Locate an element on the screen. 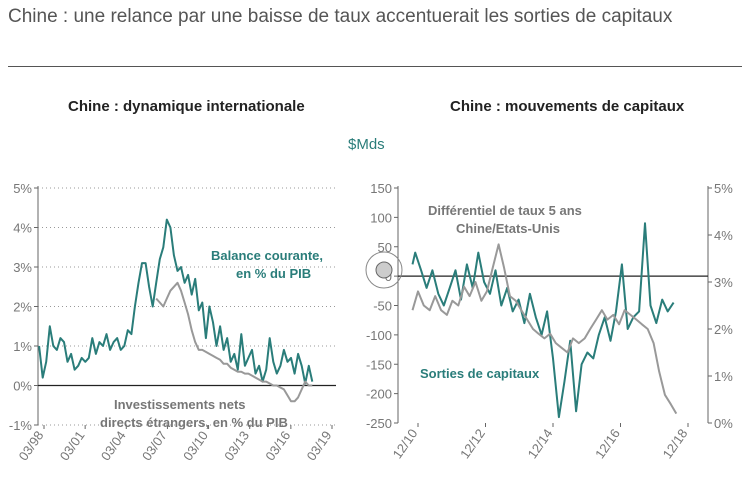  right-right-tick-label: 2% is located at coordinates (723, 329).